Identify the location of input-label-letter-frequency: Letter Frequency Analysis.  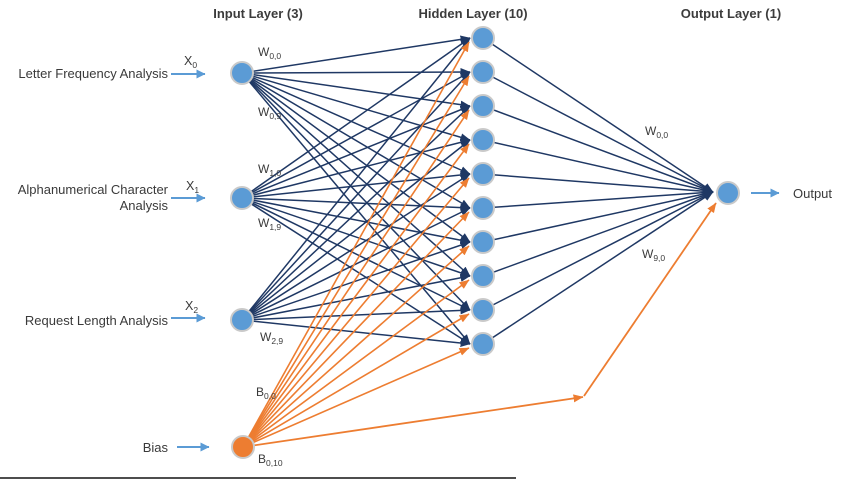
(93, 73).